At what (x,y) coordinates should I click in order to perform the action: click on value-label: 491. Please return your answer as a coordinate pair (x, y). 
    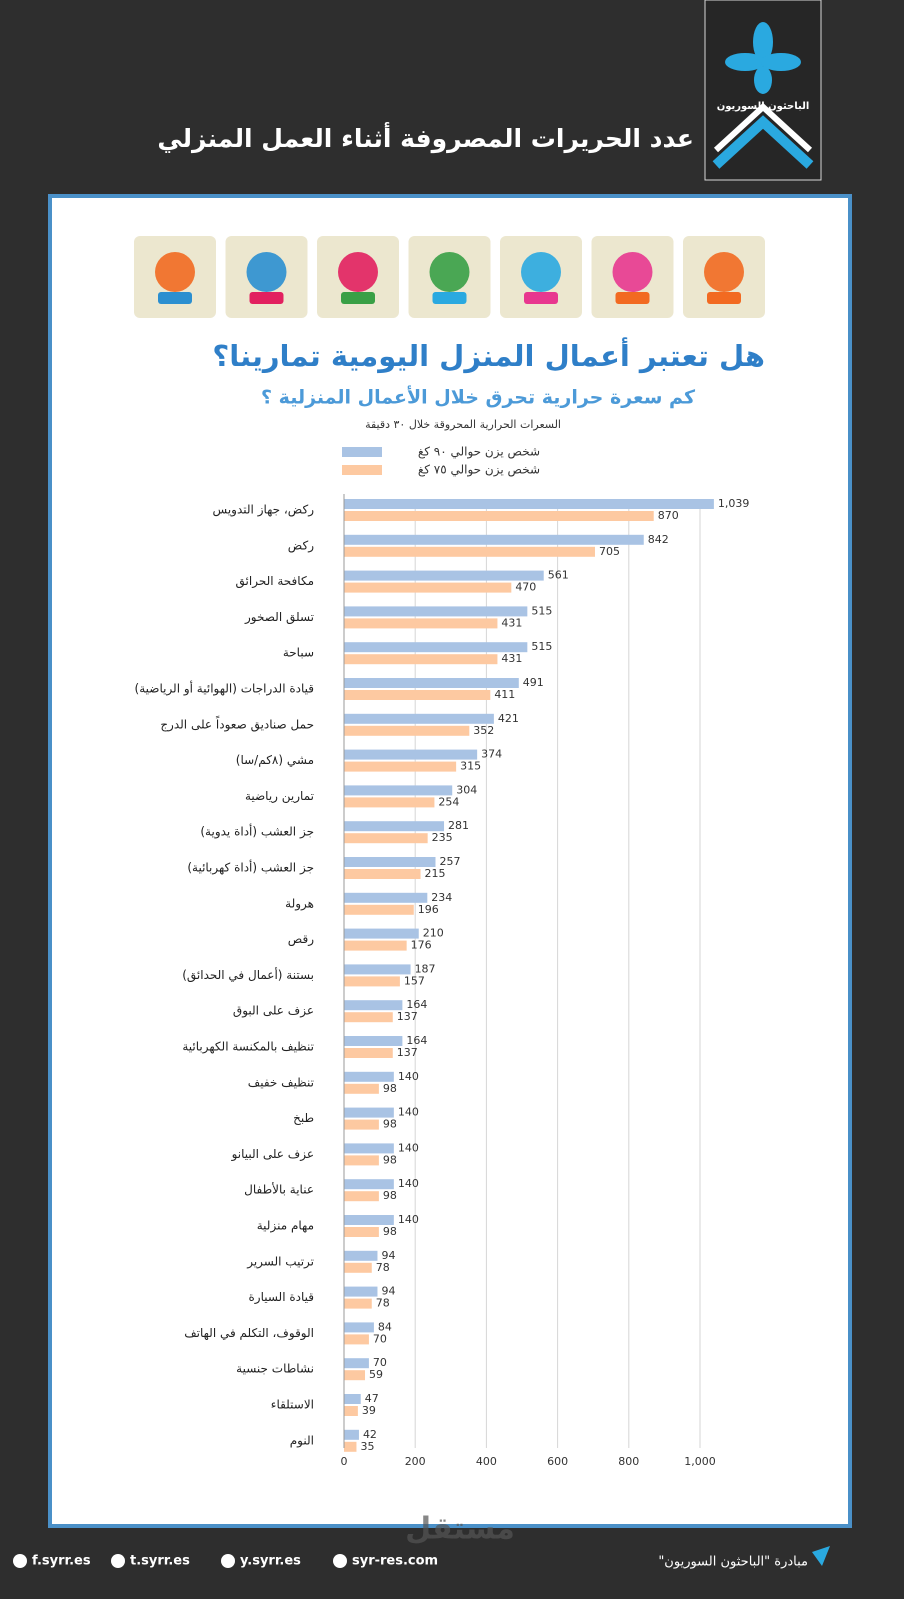
    Looking at the image, I should click on (533, 682).